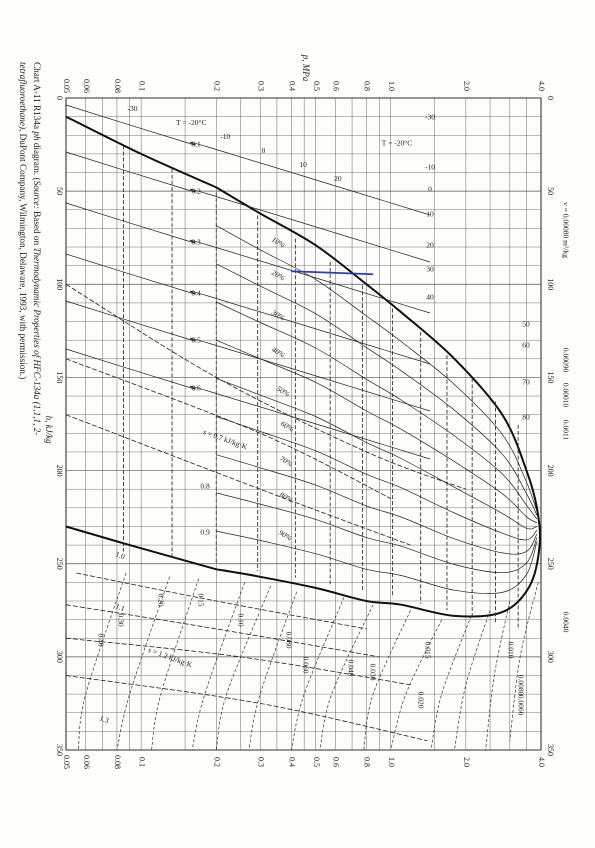  I want to click on pressure-tick-label-top: 0.2, so click(216, 86).